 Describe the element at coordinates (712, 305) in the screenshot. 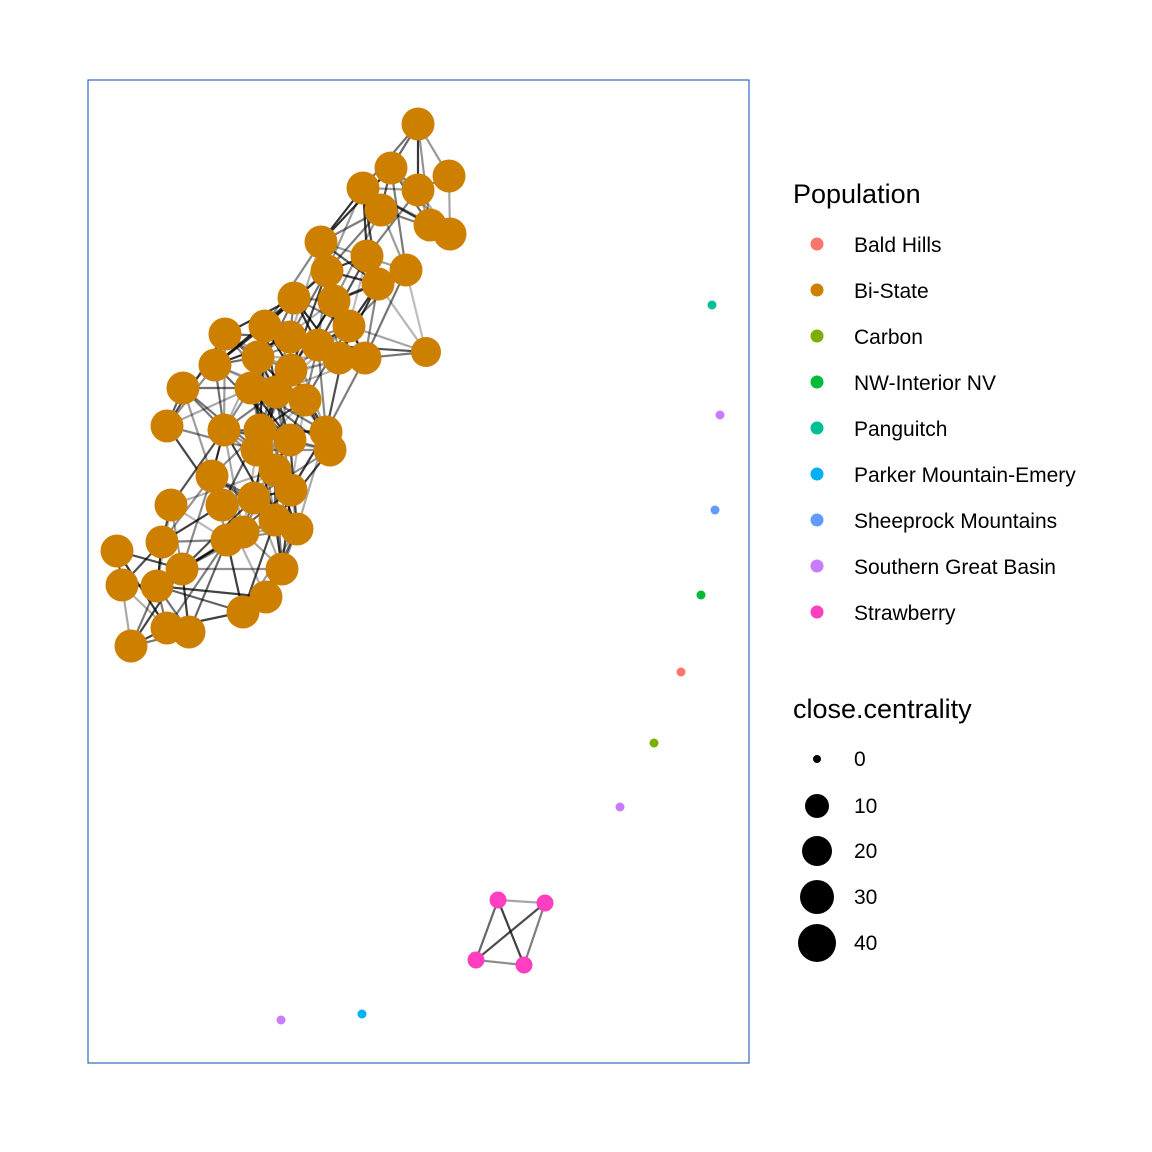

I see `node-panguitch` at that location.